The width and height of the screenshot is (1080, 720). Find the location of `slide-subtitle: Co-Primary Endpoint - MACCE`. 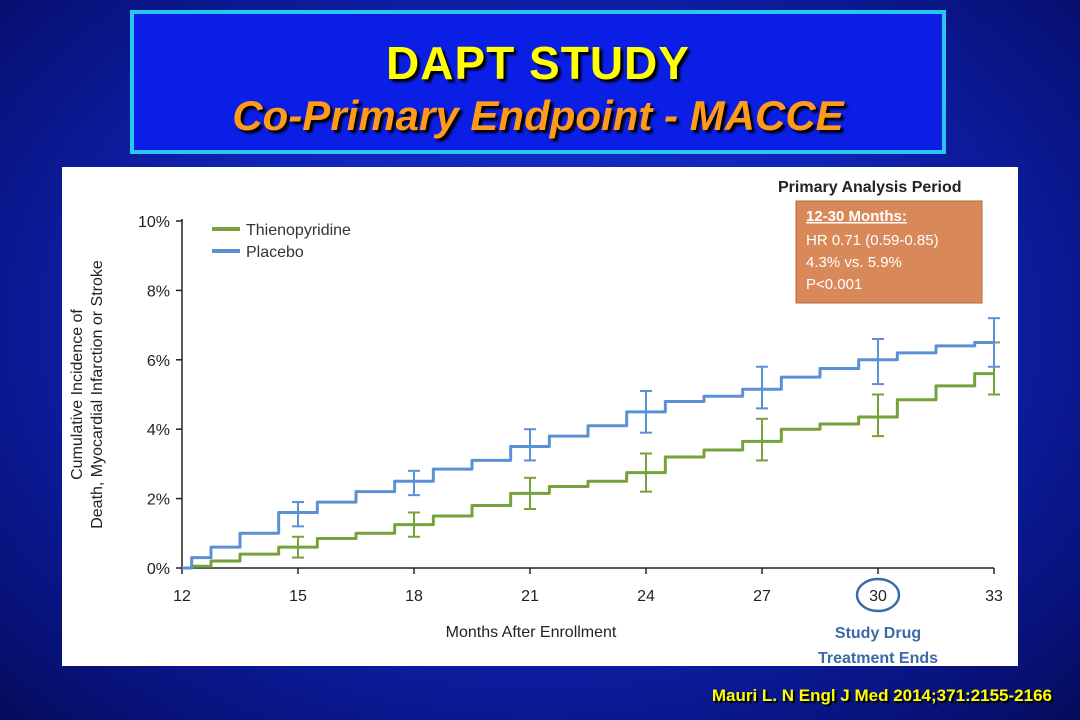

slide-subtitle: Co-Primary Endpoint - MACCE is located at coordinates (538, 115).